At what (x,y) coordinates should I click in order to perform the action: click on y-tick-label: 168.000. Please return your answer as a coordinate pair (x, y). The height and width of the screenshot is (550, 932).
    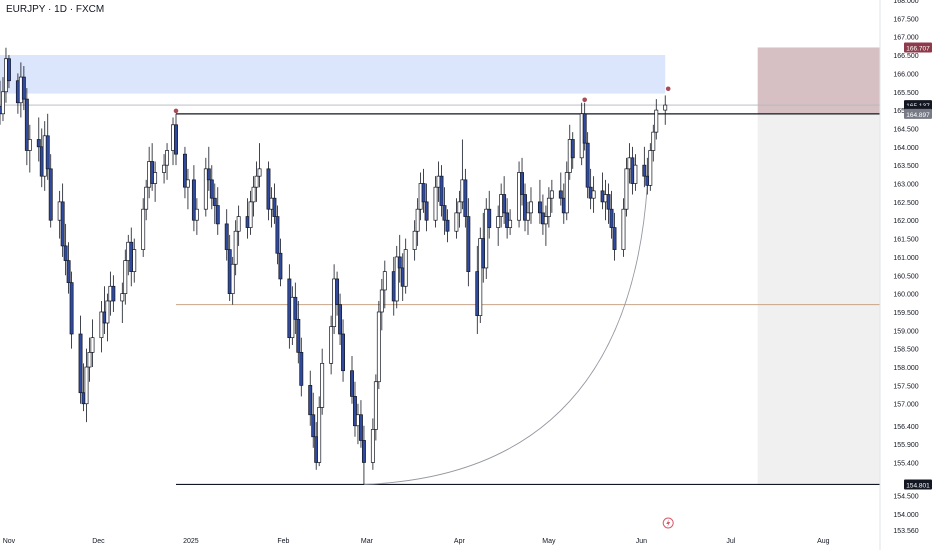
    Looking at the image, I should click on (905, 2).